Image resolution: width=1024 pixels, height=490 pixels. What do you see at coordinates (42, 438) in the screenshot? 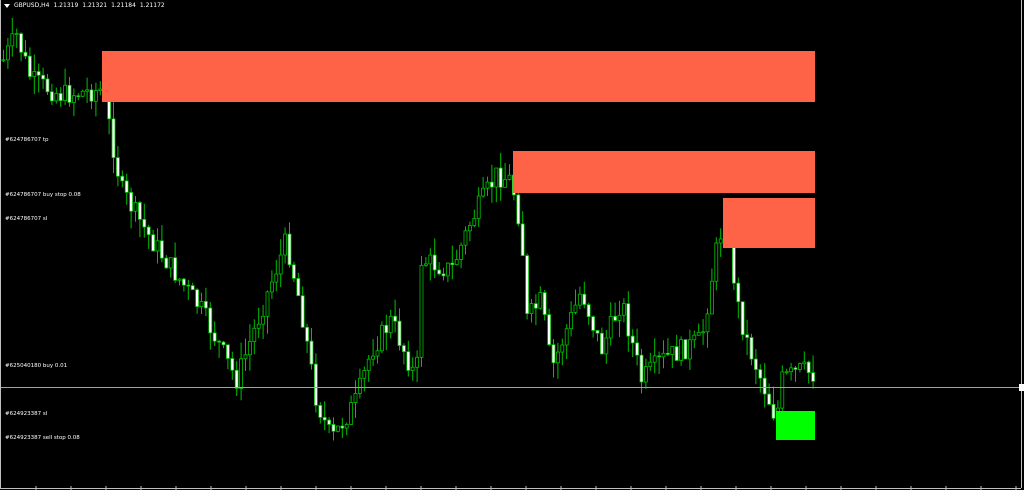
I see `order-label-sell-stop: #624923387 sell stop 0.08` at bounding box center [42, 438].